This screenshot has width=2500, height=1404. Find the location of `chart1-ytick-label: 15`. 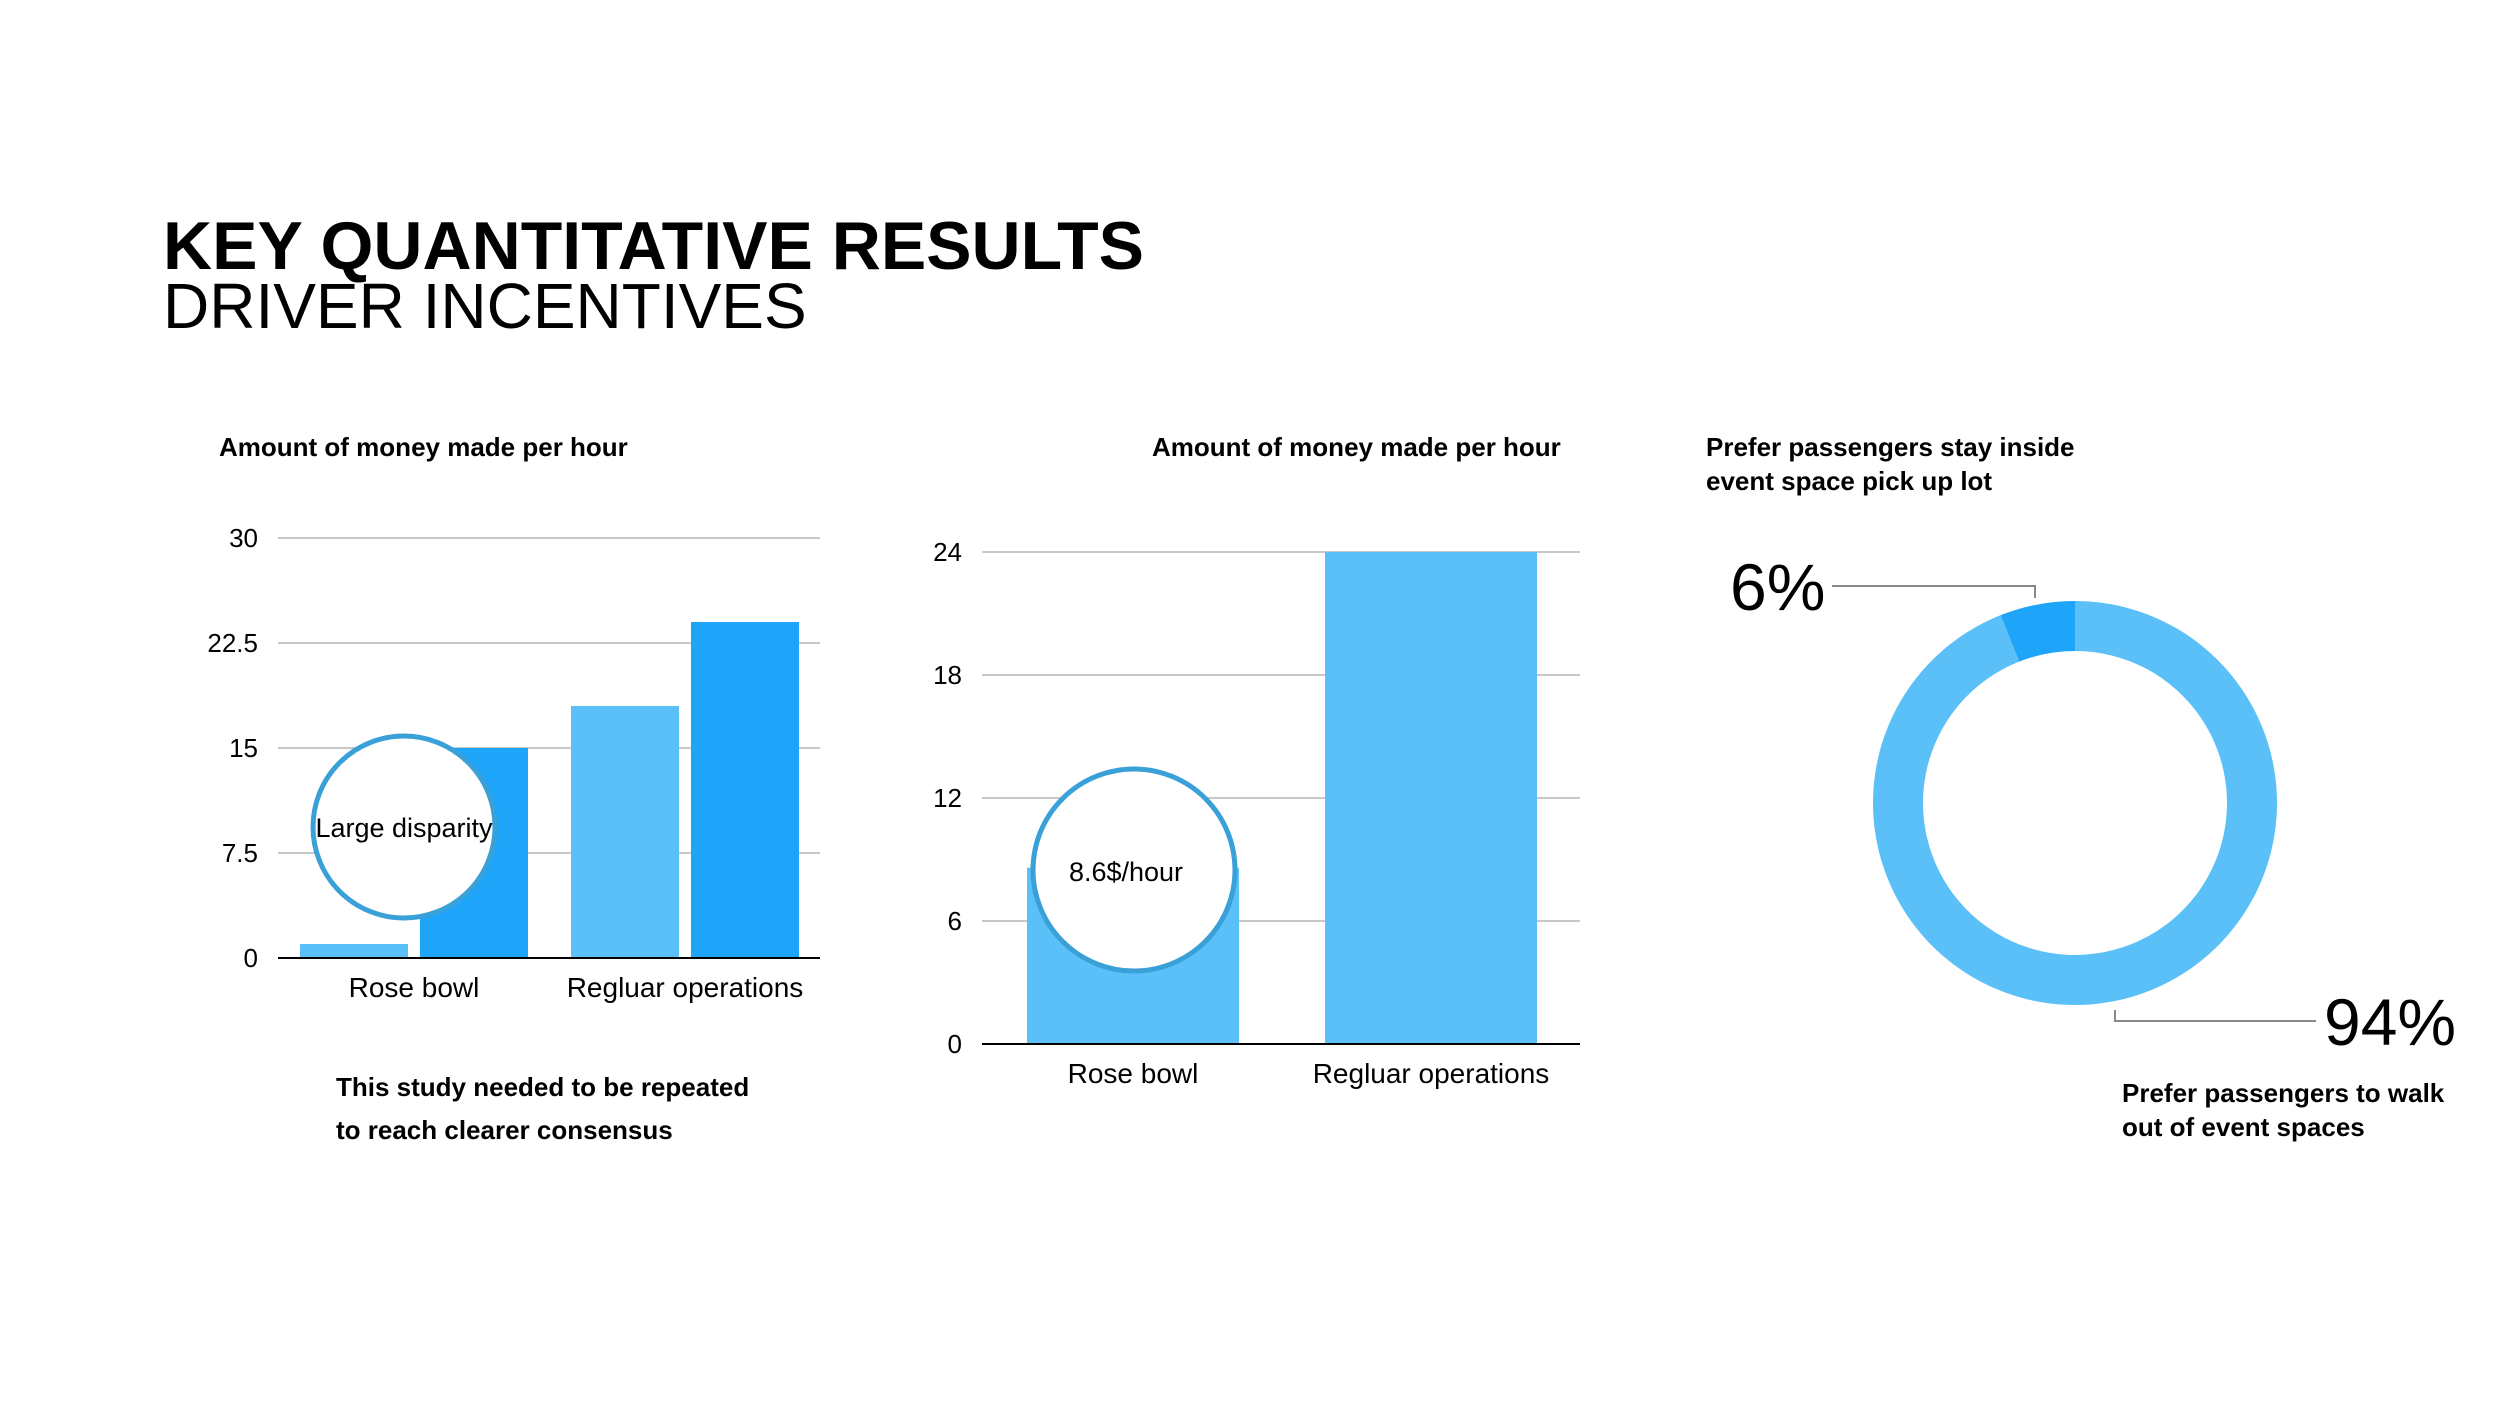

chart1-ytick-label: 15 is located at coordinates (243, 748).